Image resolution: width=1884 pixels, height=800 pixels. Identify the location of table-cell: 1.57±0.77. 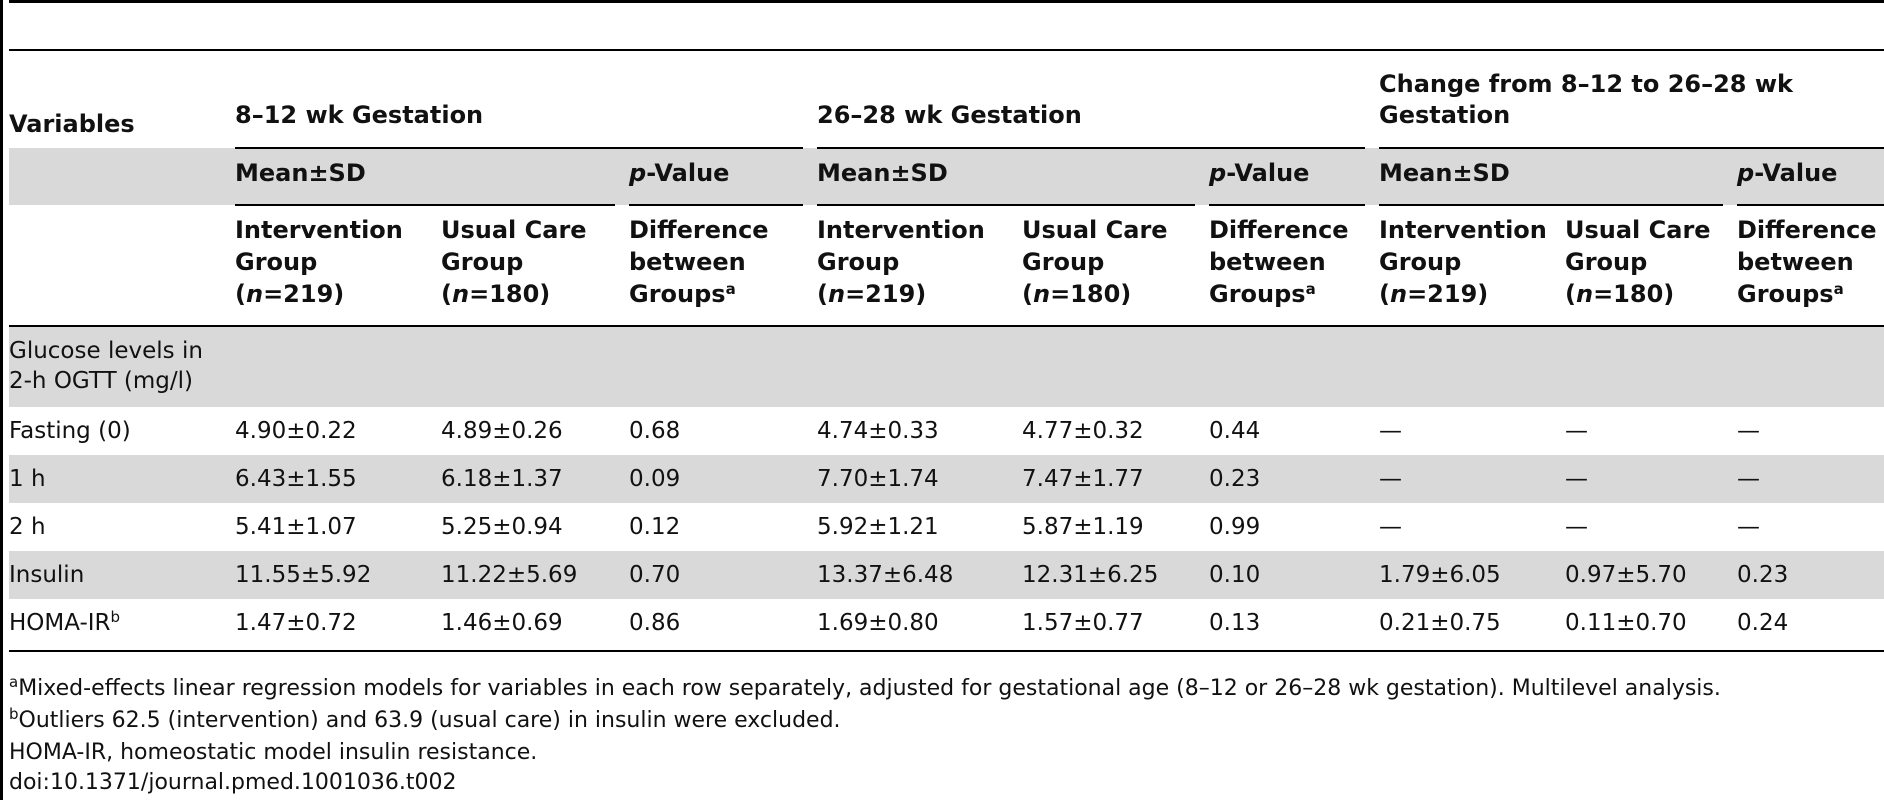
(1083, 623).